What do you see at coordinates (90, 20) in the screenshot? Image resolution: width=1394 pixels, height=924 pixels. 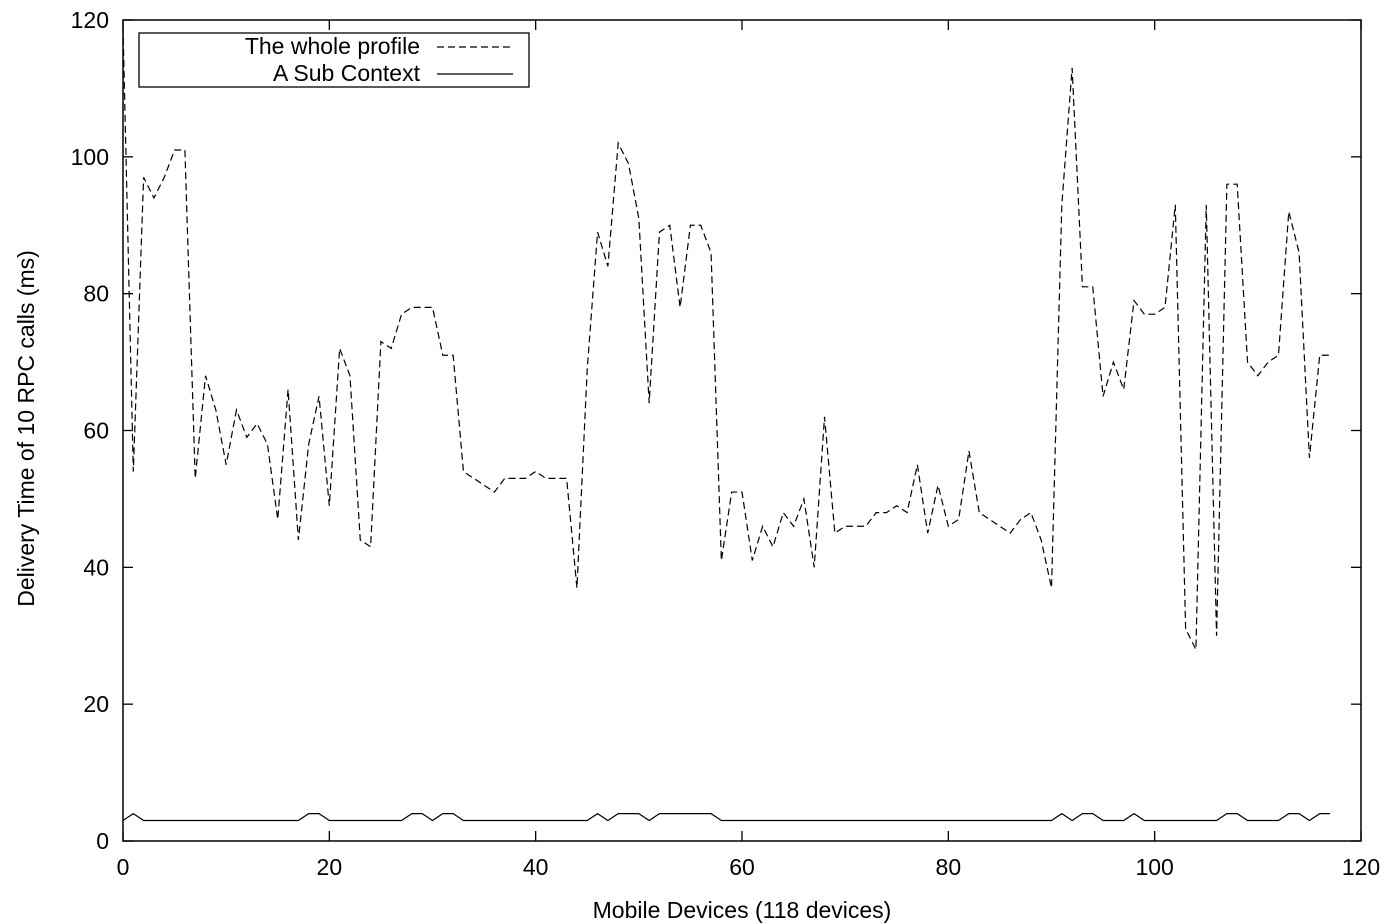 I see `y-tick-label: 120` at bounding box center [90, 20].